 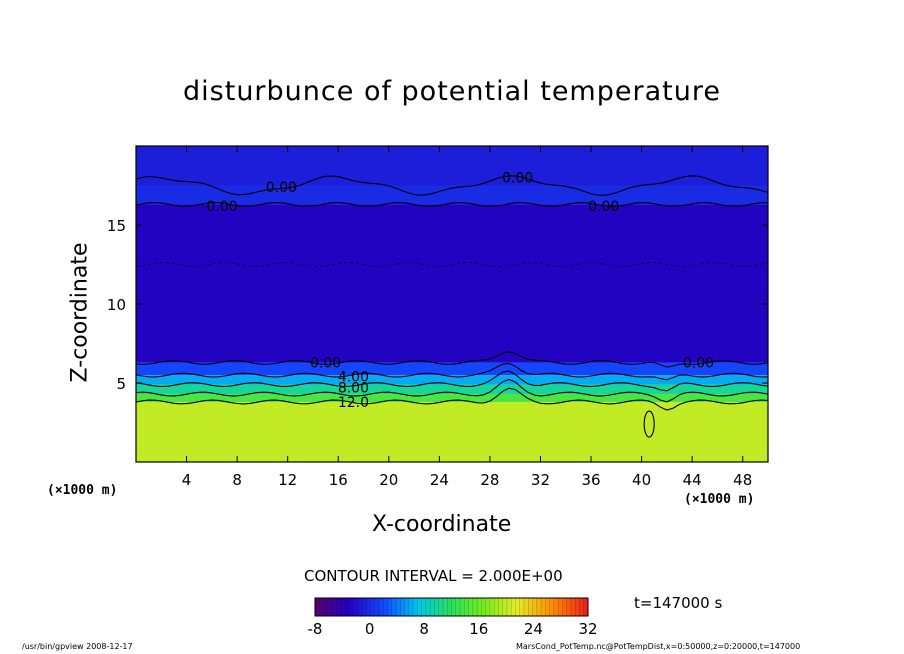 I want to click on x-axis-label: X-coordinate, so click(x=442, y=524).